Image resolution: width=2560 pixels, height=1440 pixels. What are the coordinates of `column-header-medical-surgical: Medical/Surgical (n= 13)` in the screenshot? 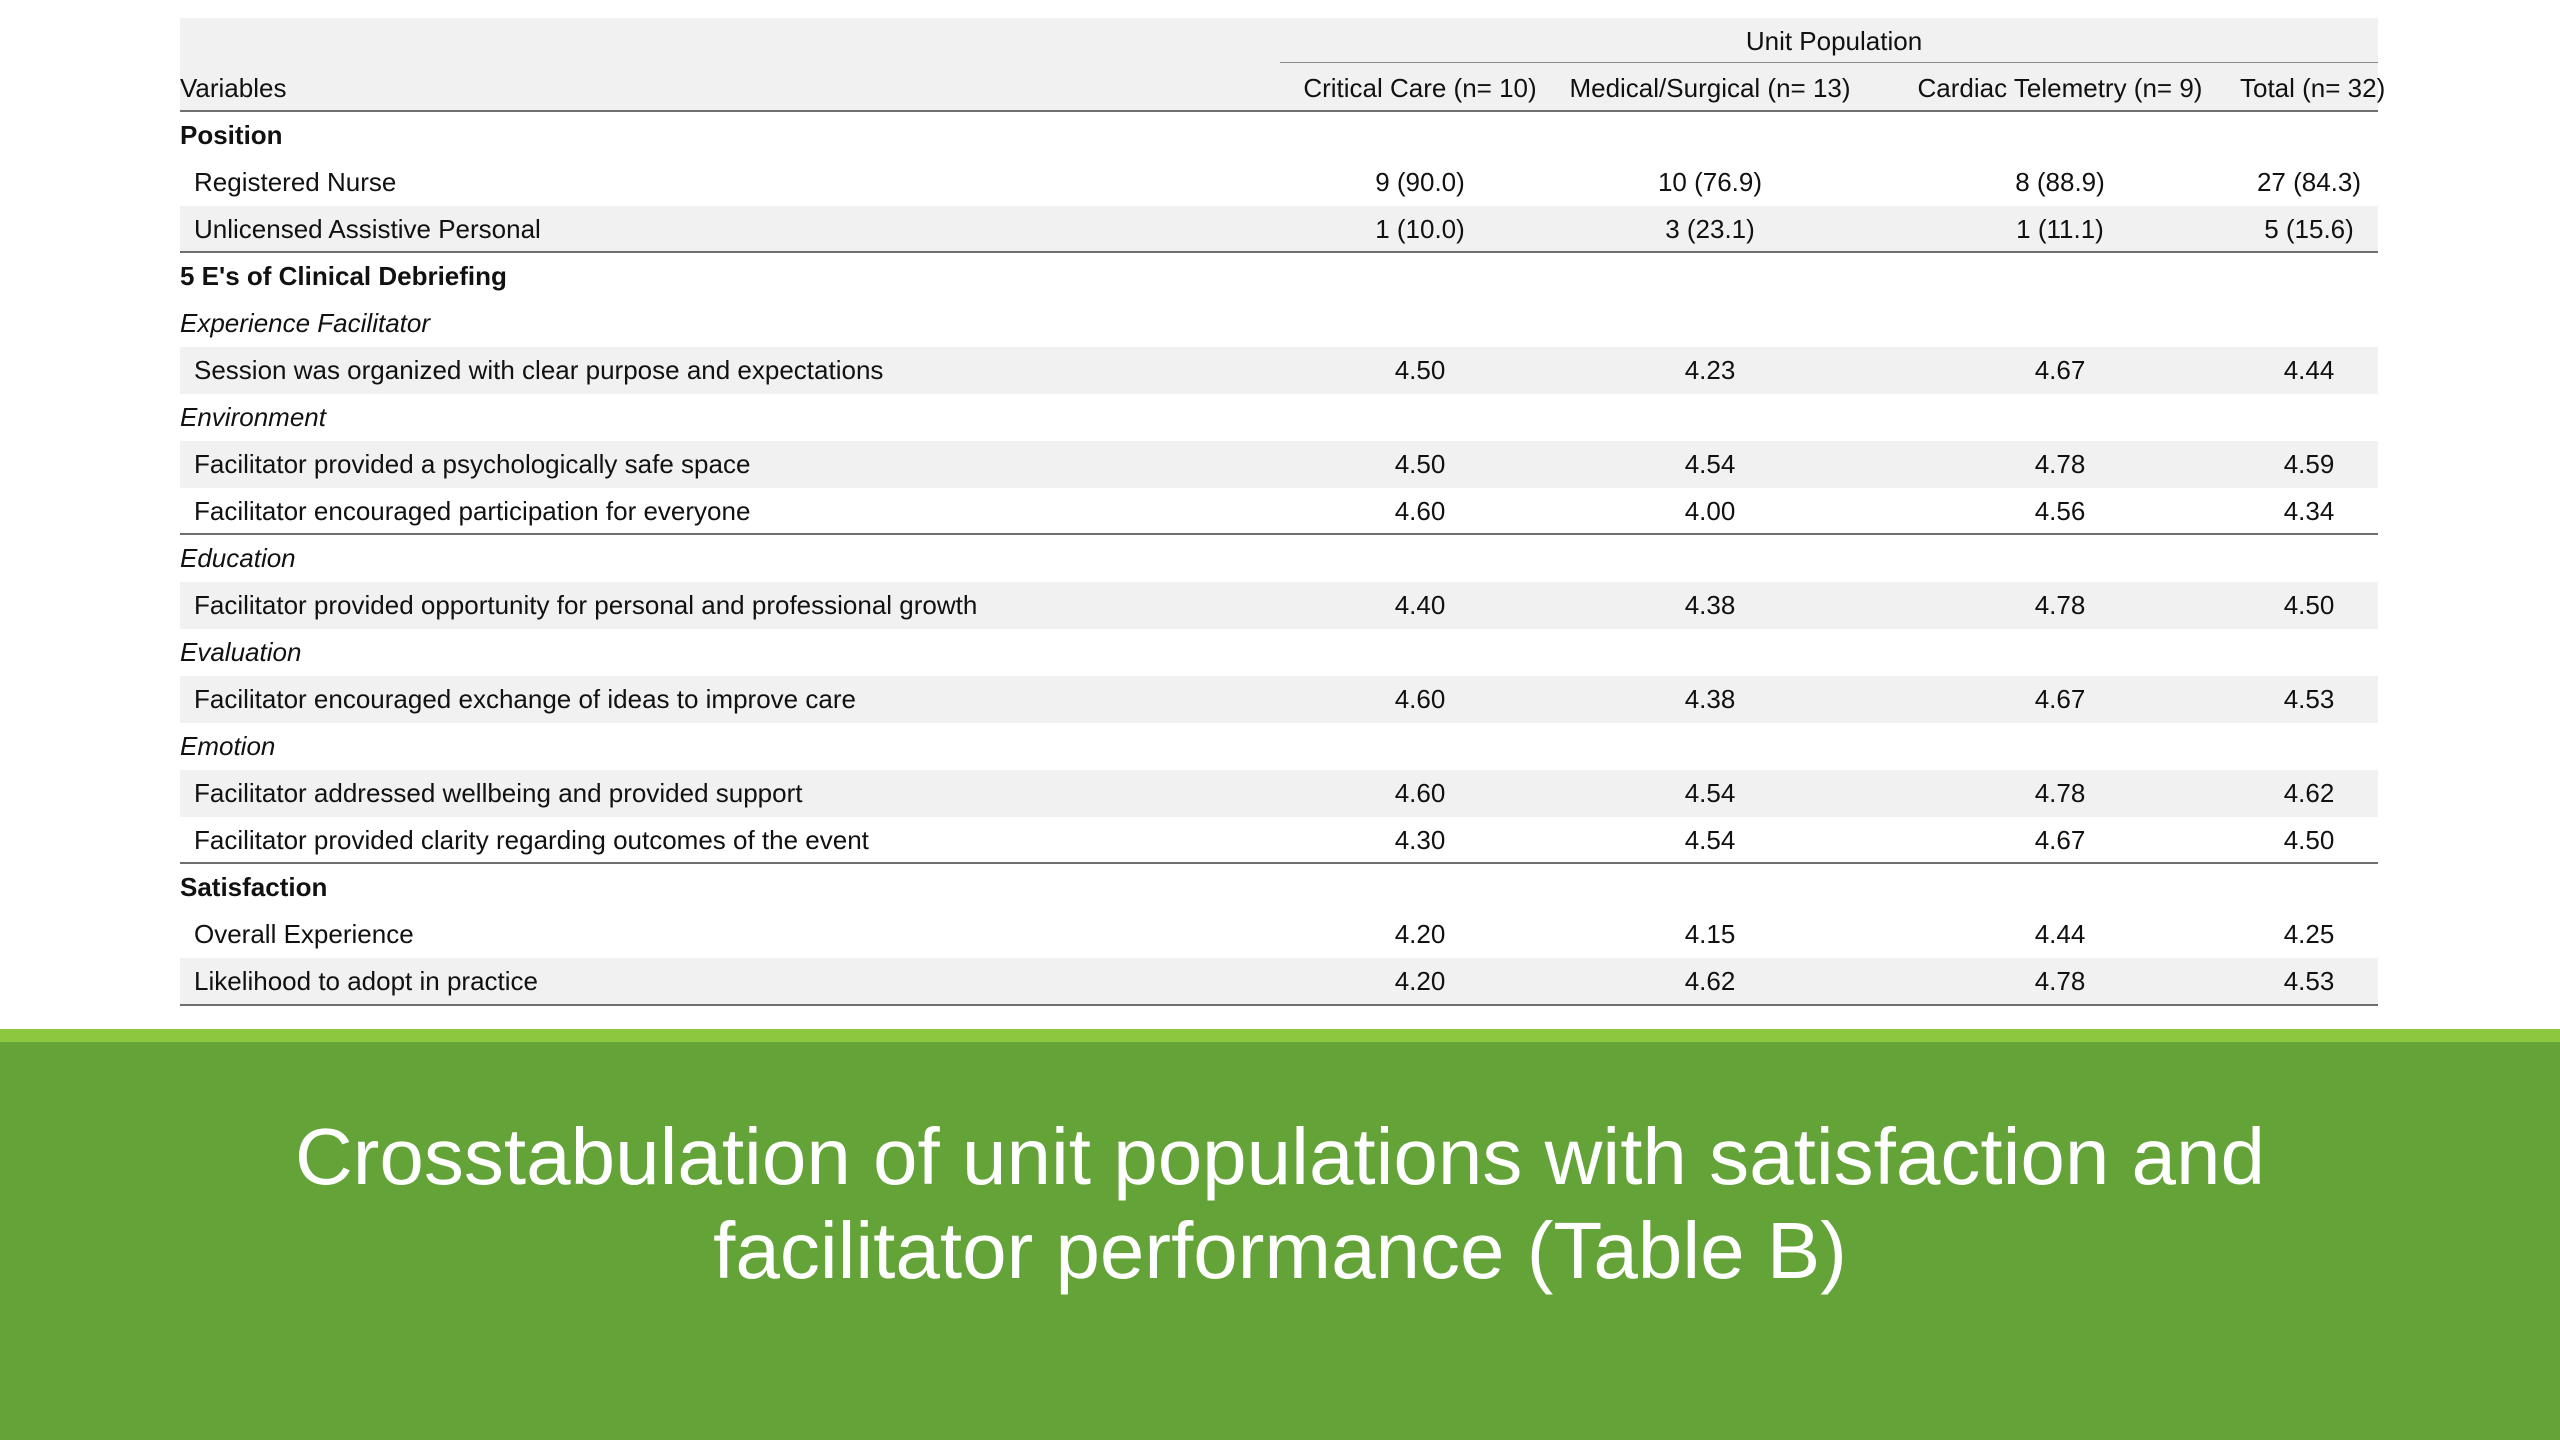 It's located at (1710, 88).